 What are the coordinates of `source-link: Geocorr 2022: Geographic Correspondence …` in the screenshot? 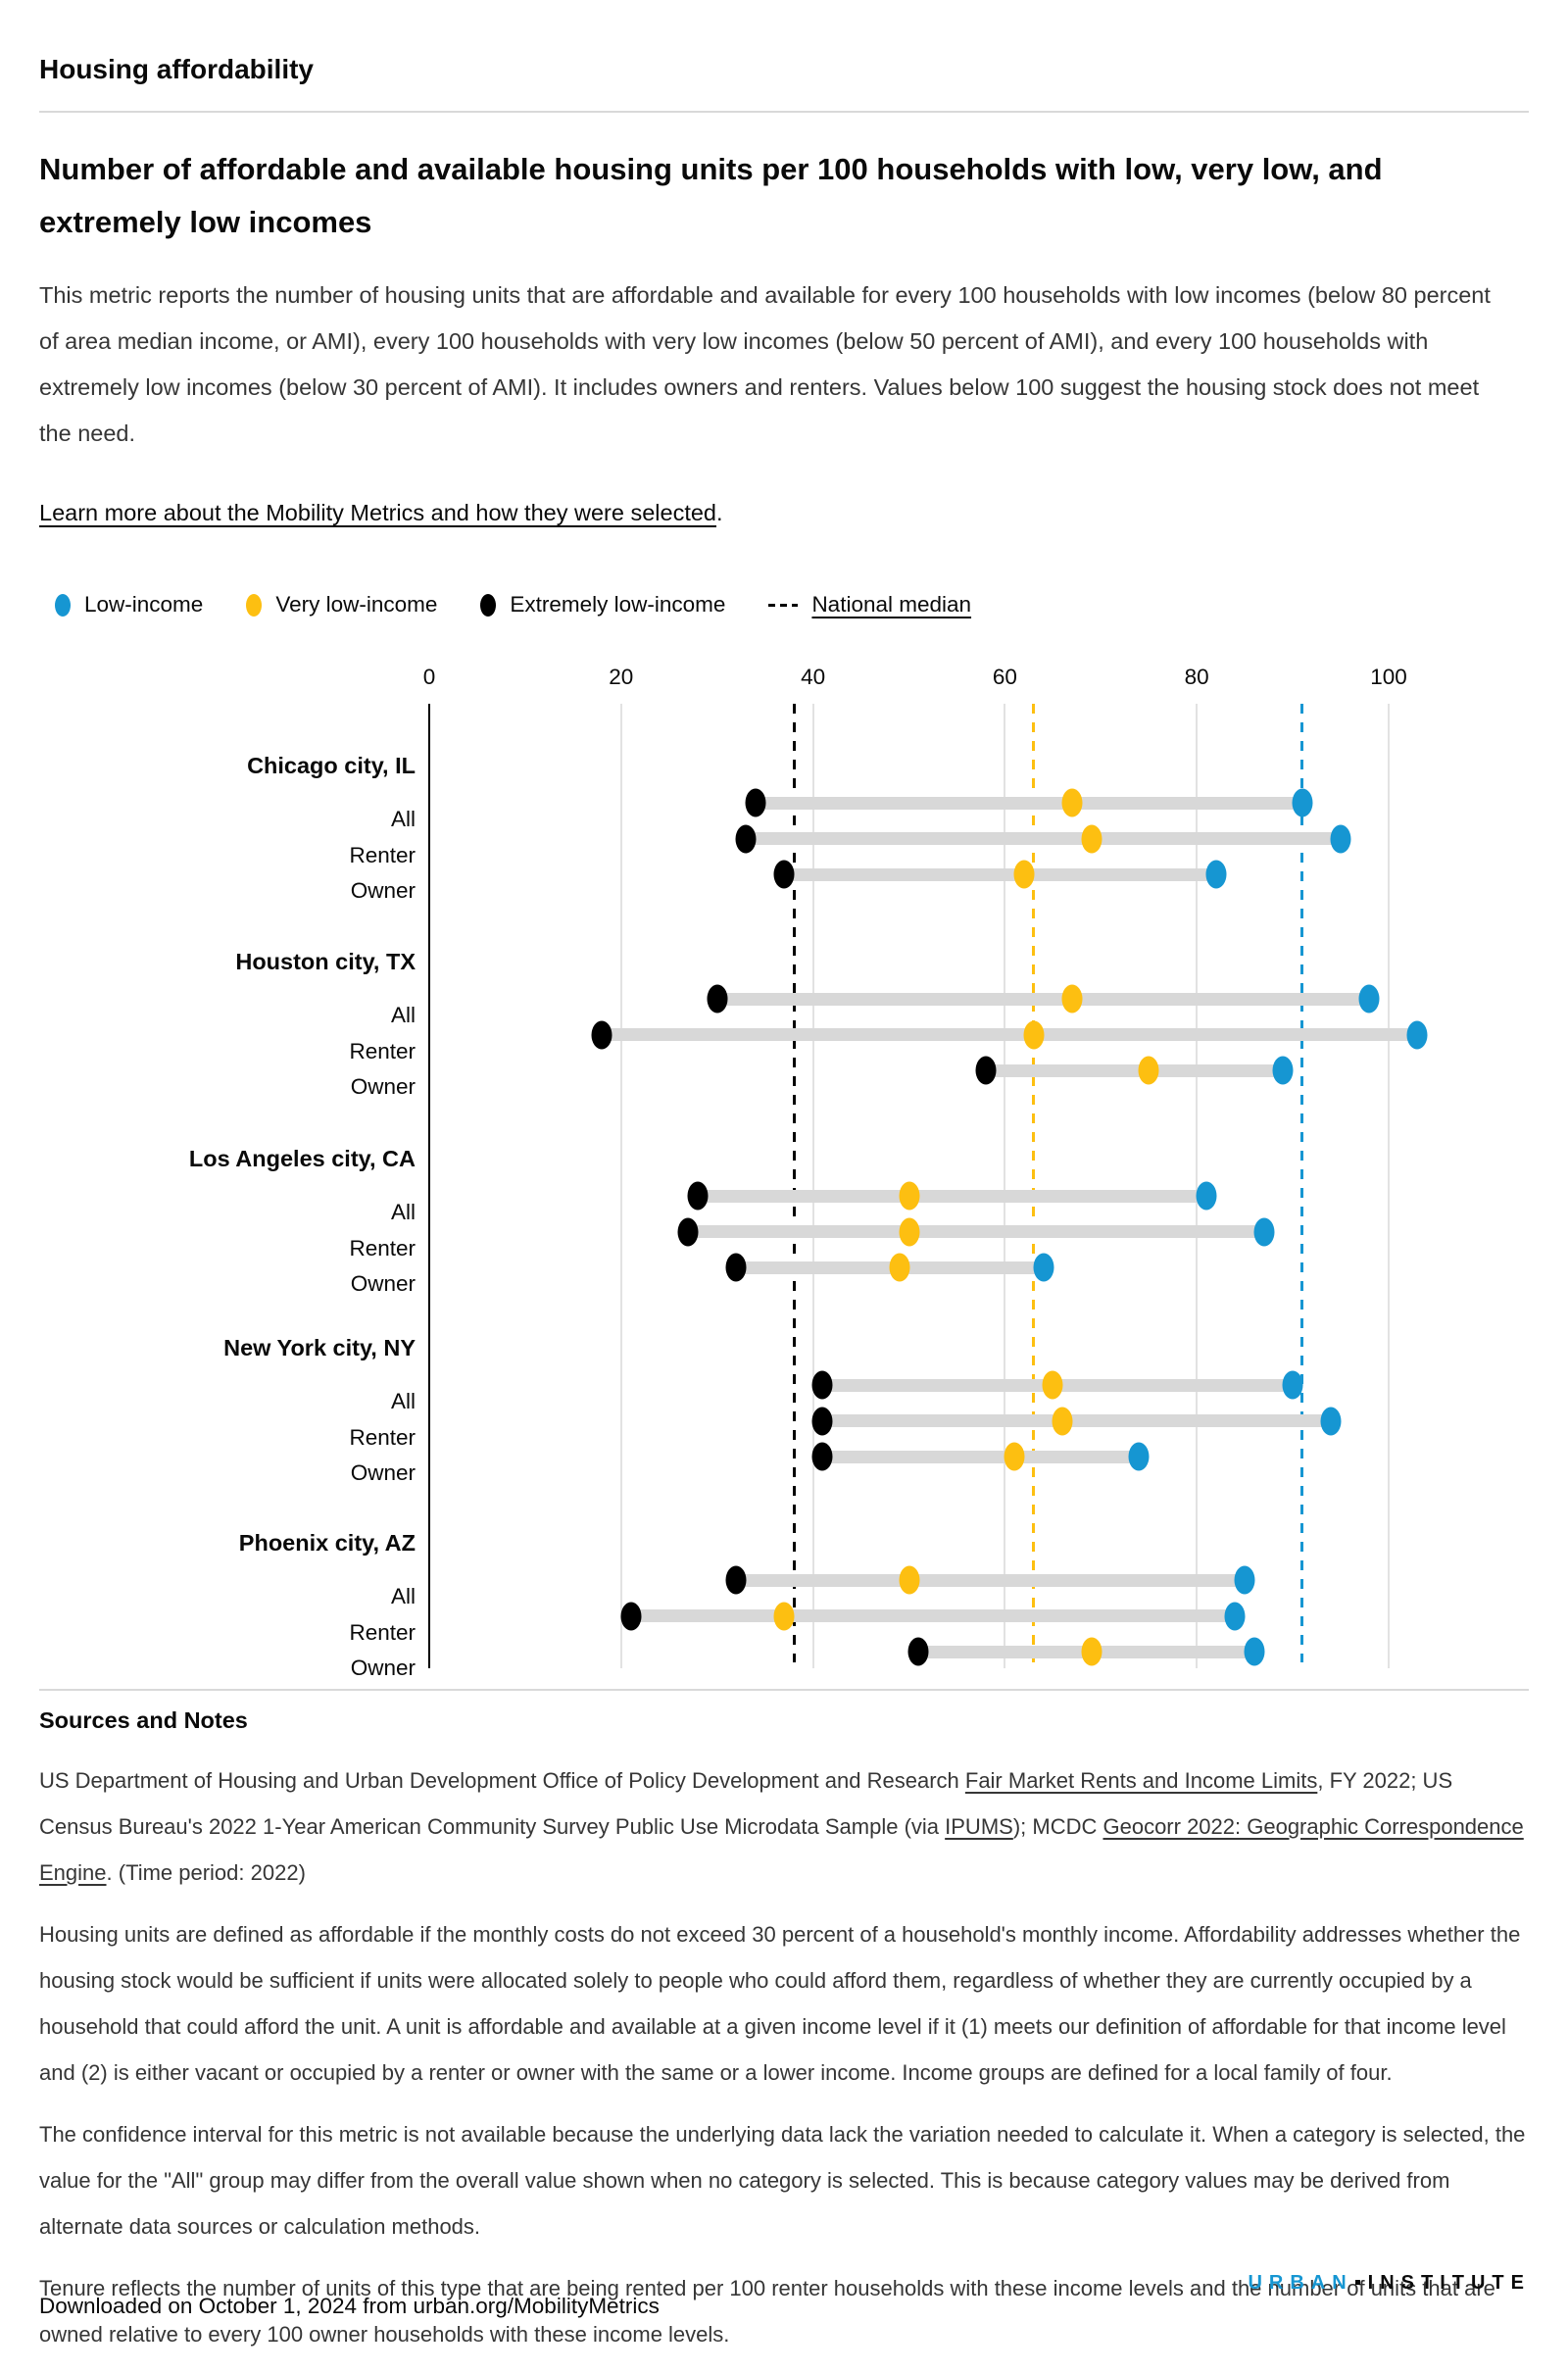 It's located at (781, 1849).